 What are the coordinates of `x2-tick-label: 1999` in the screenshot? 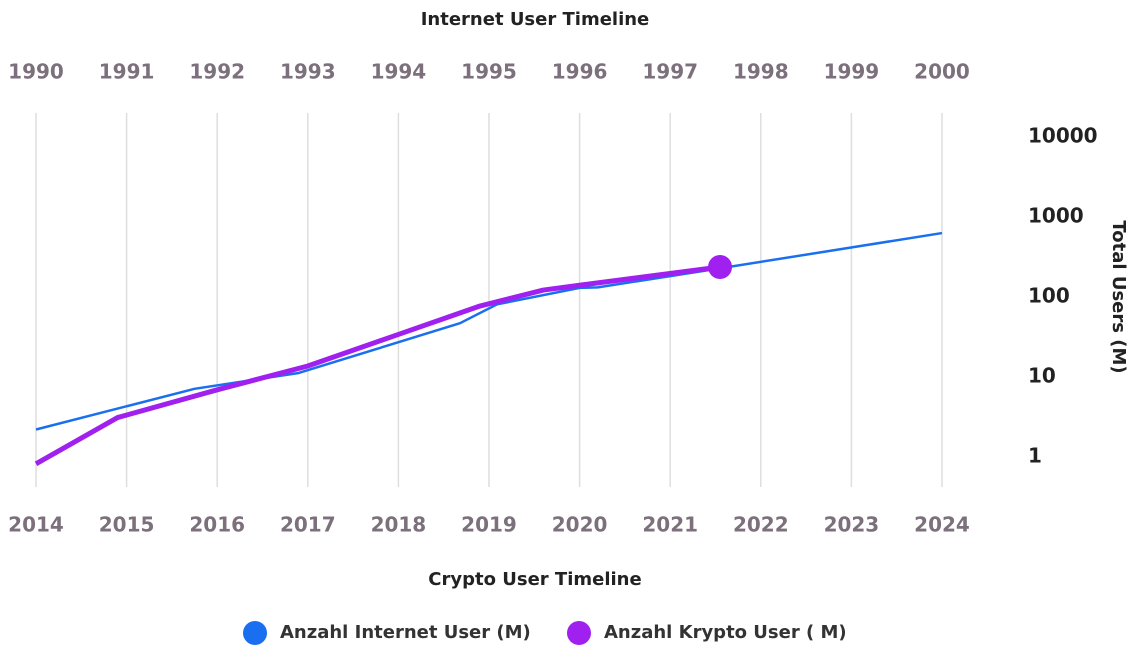 It's located at (852, 72).